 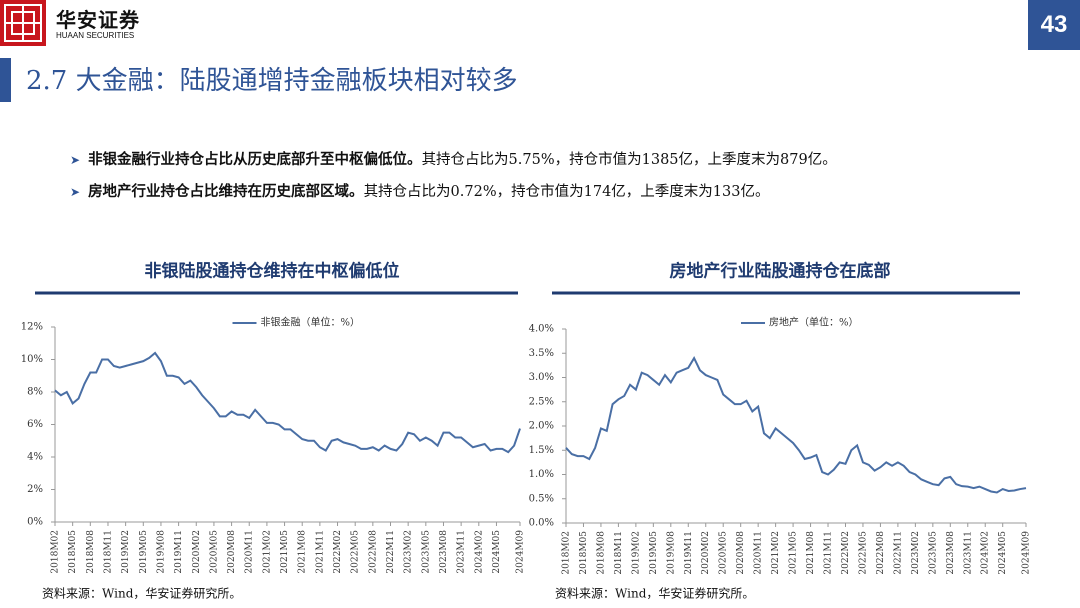 I want to click on logo-subtext: HUAAN SECURITIES, so click(x=95, y=35).